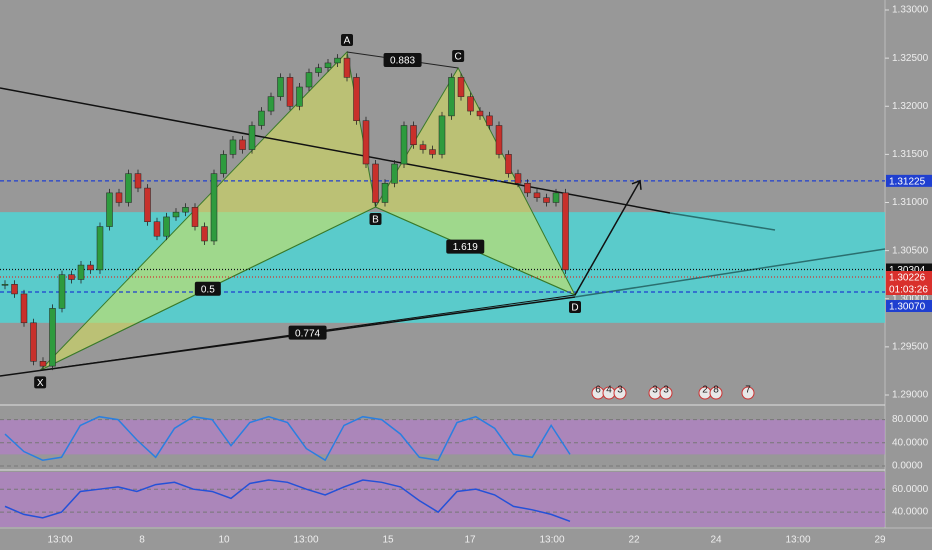 This screenshot has width=932, height=550. I want to click on x-tick-label: 29, so click(880, 540).